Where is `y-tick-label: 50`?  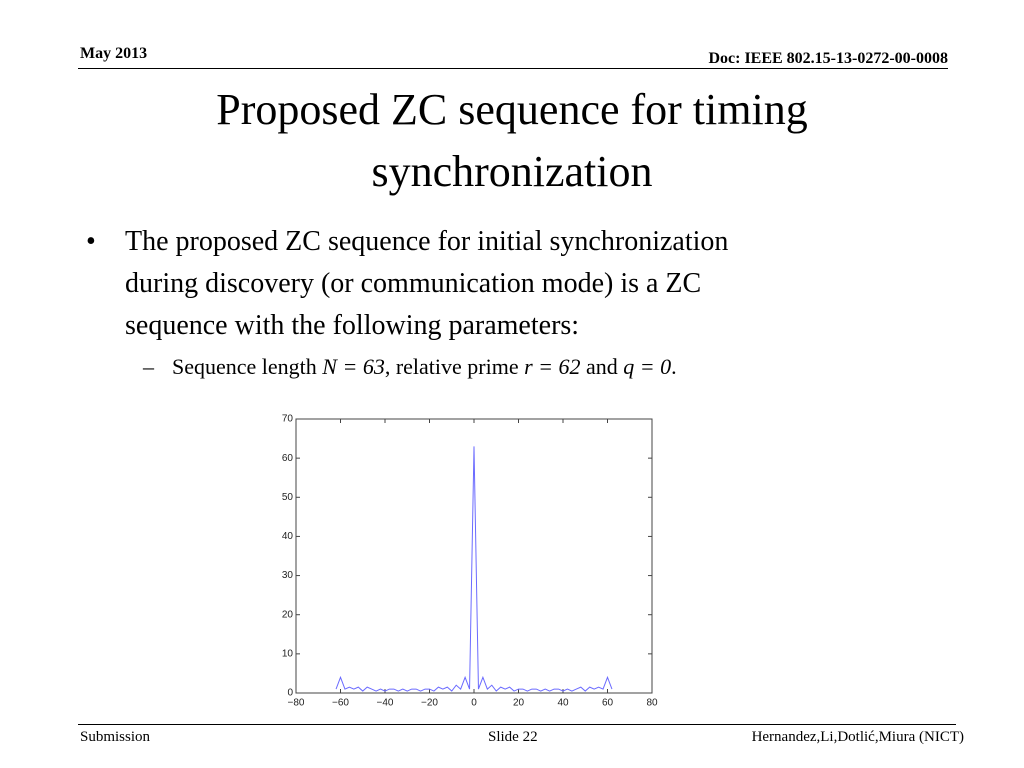
y-tick-label: 50 is located at coordinates (288, 497).